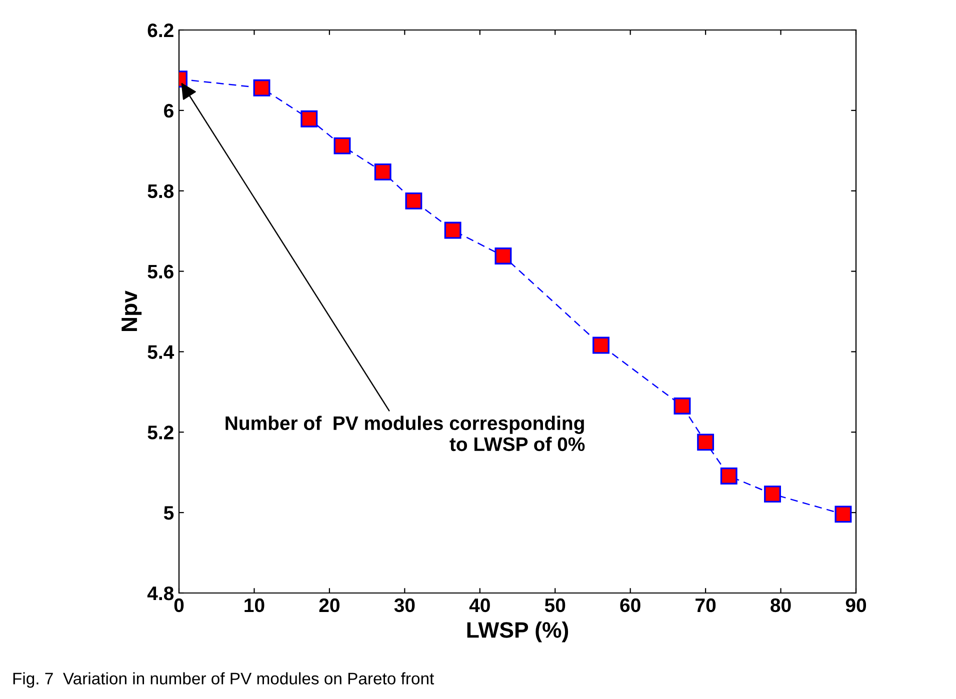  I want to click on y-axis-title: Npv, so click(132, 311).